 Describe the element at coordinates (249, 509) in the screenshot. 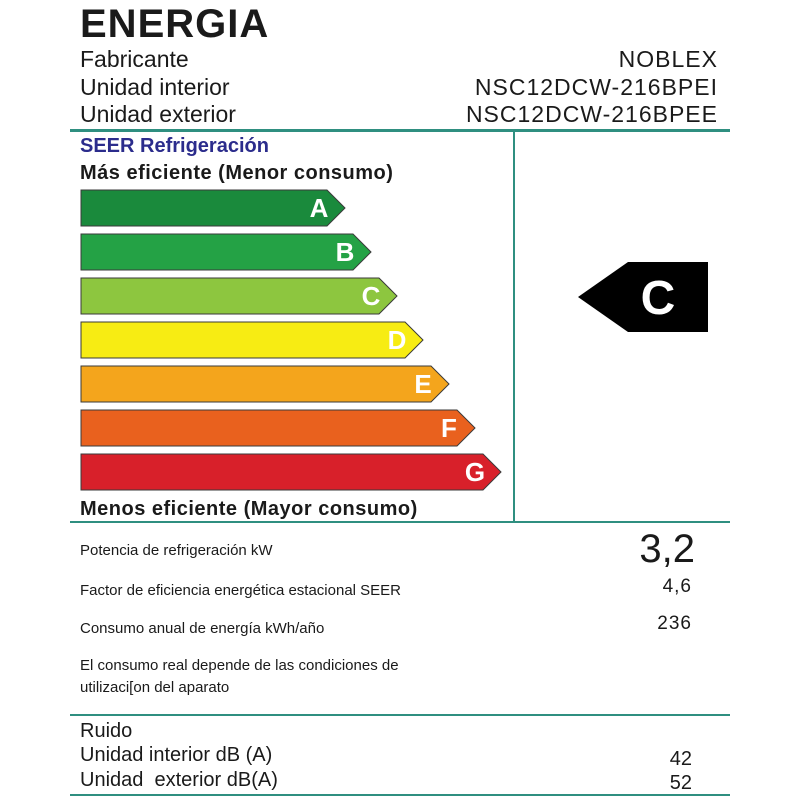

I see `least-efficient-caption: Menos eficiente (Mayor consumo)` at that location.